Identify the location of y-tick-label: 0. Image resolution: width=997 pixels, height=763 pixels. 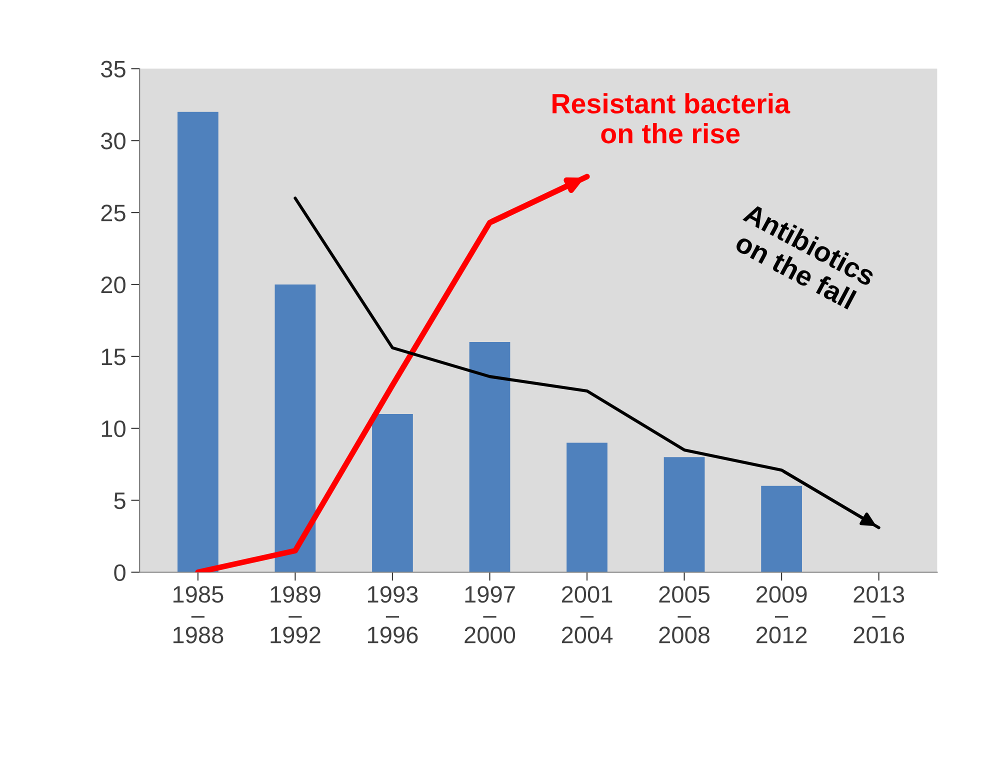
(120, 573).